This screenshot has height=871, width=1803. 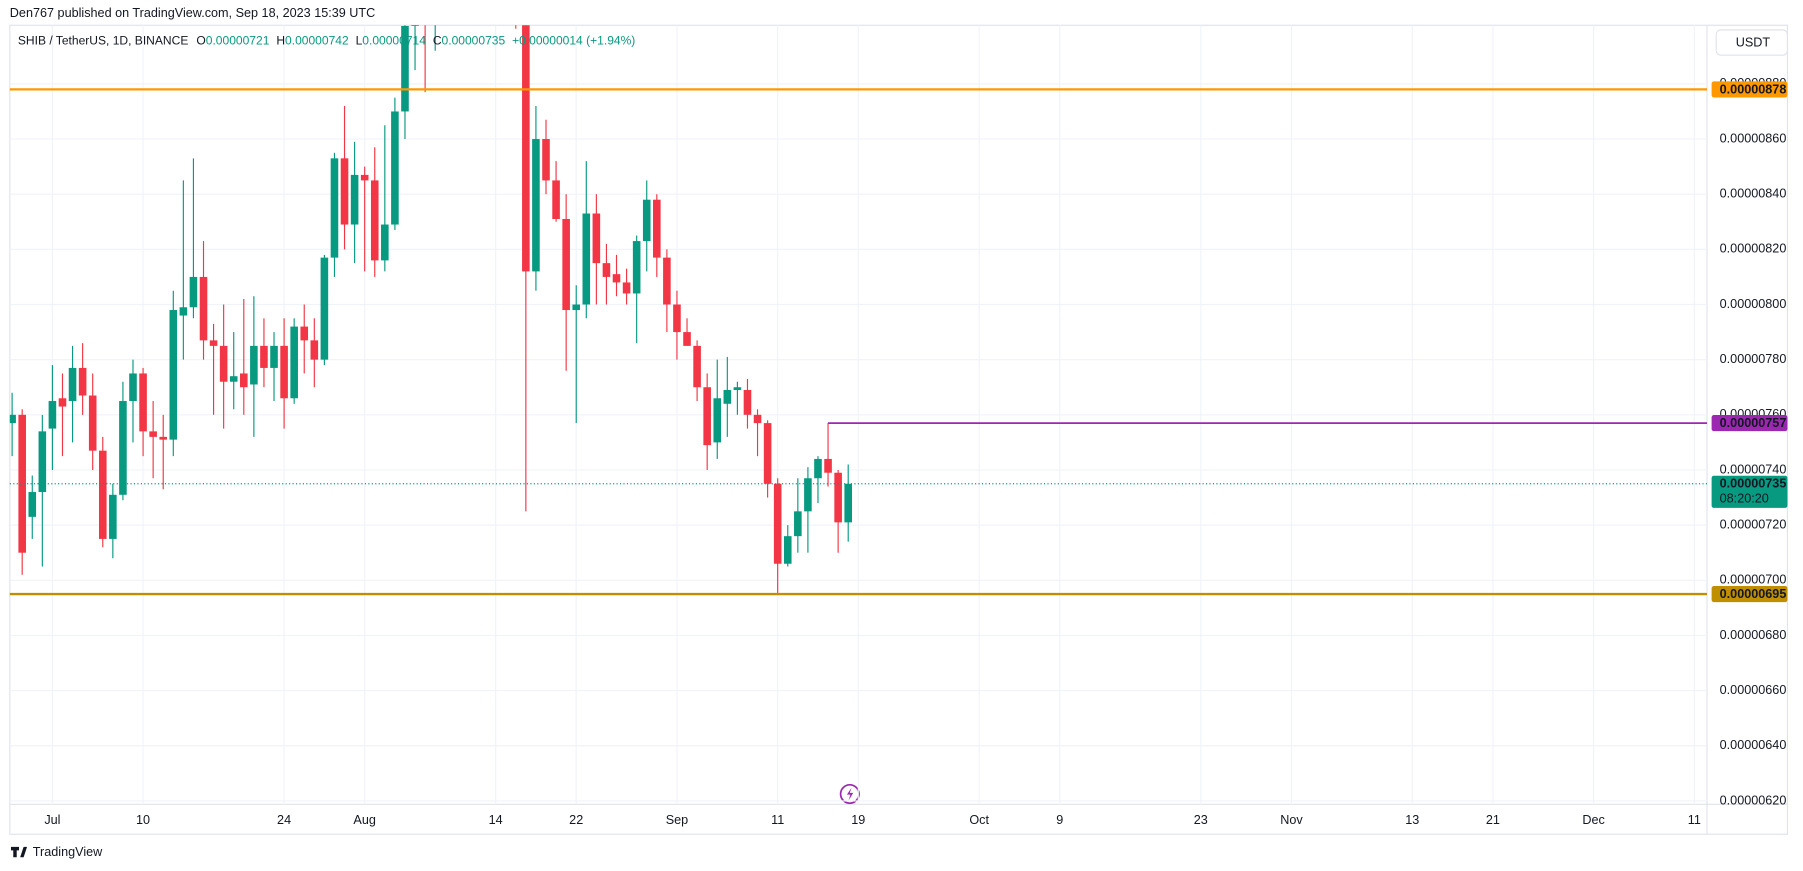 I want to click on x-tick-label: Oct, so click(x=979, y=820).